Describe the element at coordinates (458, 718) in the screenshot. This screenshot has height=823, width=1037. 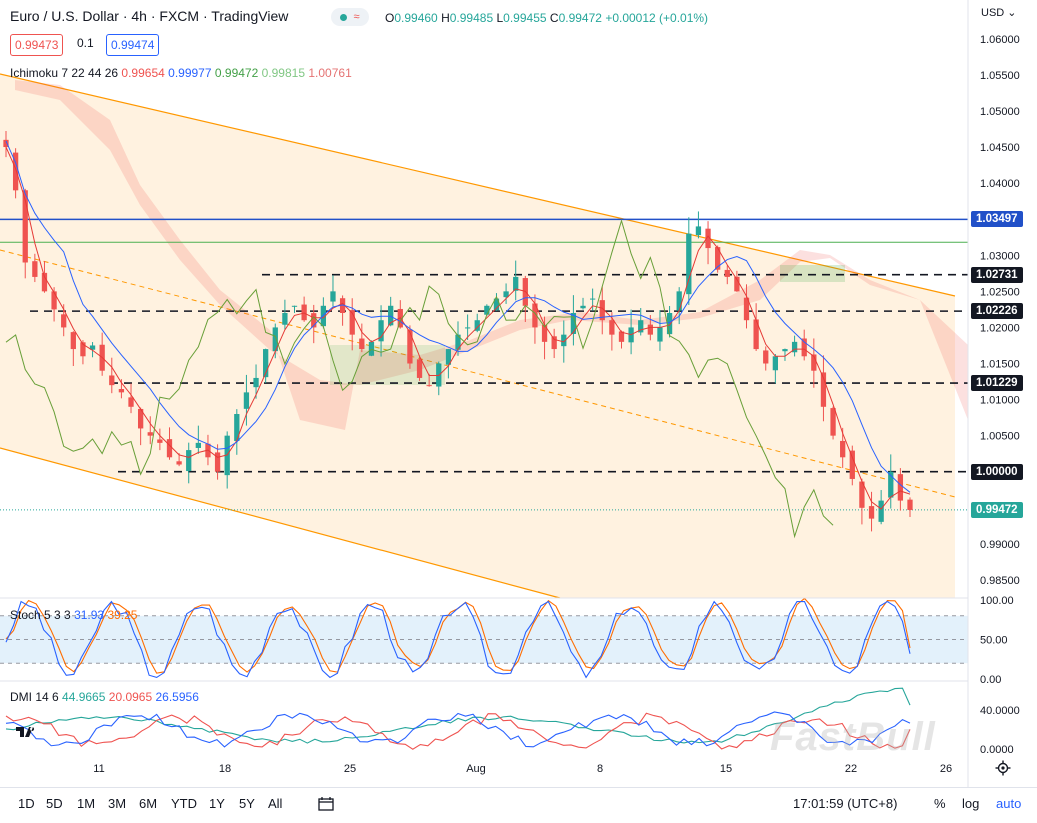
I see `dmi-pane` at that location.